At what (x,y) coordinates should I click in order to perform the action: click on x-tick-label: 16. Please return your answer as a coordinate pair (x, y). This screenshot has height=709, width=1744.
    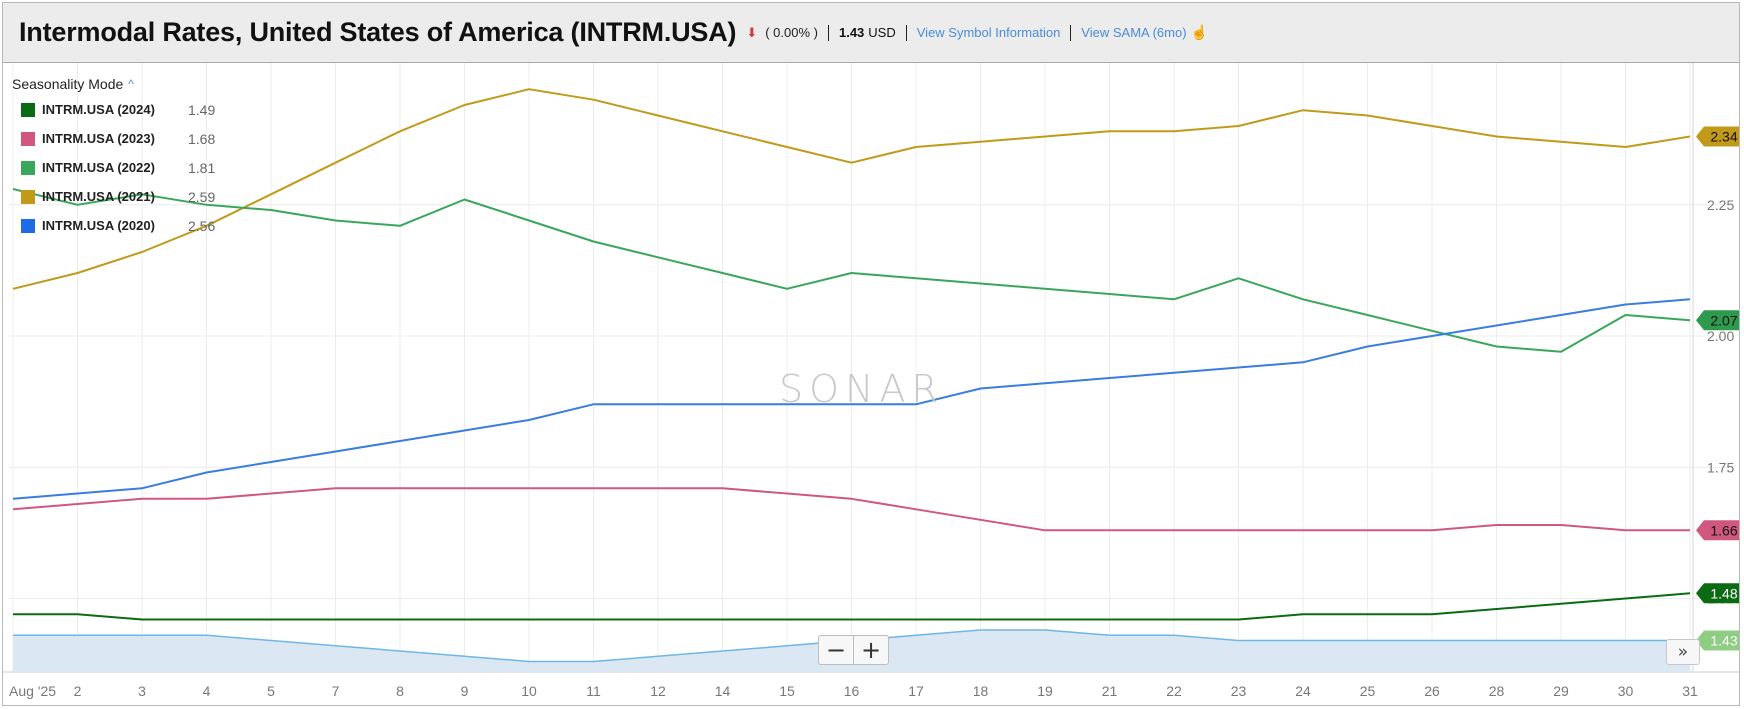
    Looking at the image, I should click on (852, 691).